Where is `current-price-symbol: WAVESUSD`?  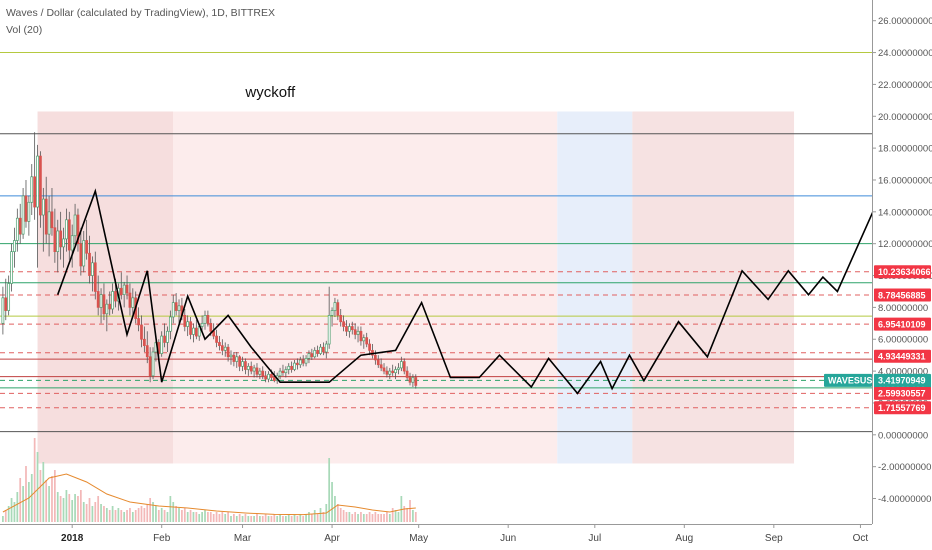
current-price-symbol: WAVESUSD is located at coordinates (853, 381).